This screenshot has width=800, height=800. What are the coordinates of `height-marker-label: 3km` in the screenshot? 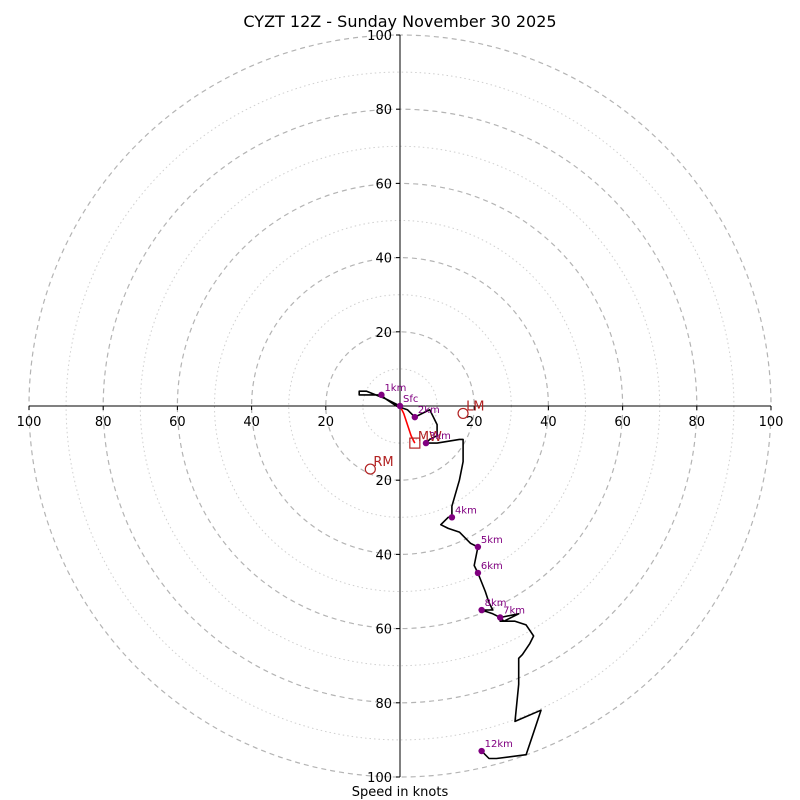 It's located at (440, 436).